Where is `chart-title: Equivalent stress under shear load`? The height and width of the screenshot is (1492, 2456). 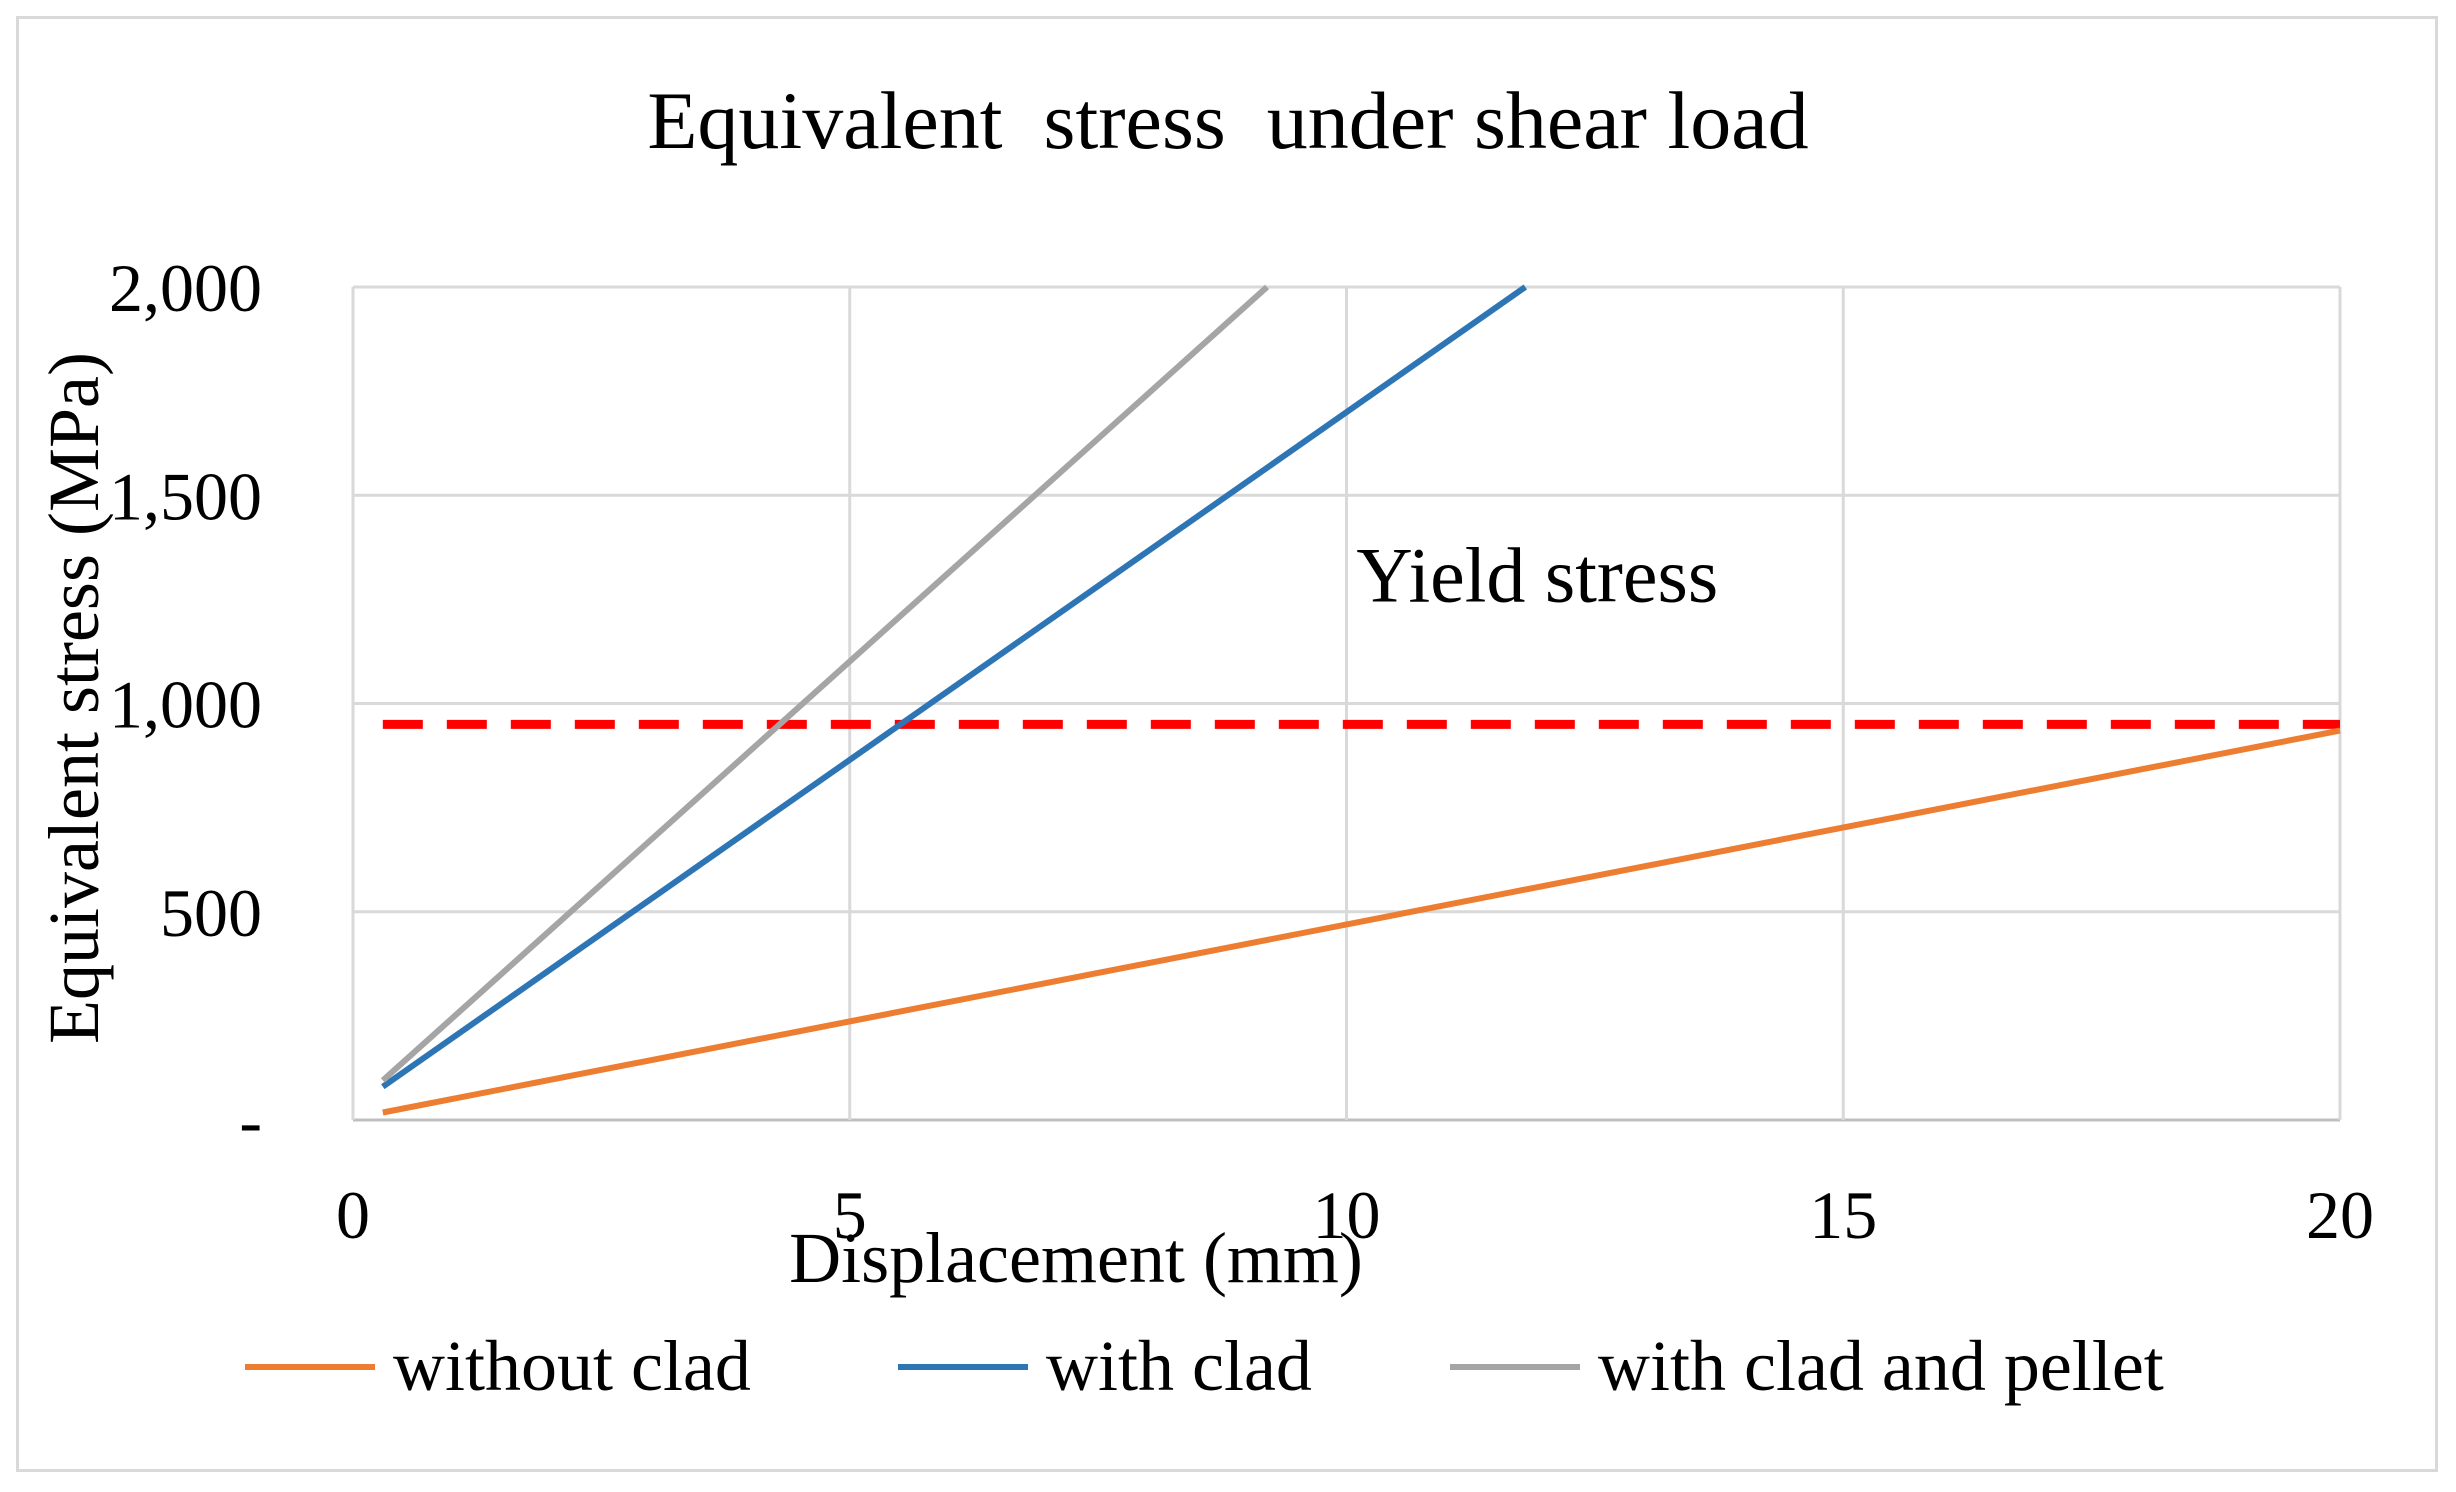
chart-title: Equivalent stress under shear load is located at coordinates (1227, 120).